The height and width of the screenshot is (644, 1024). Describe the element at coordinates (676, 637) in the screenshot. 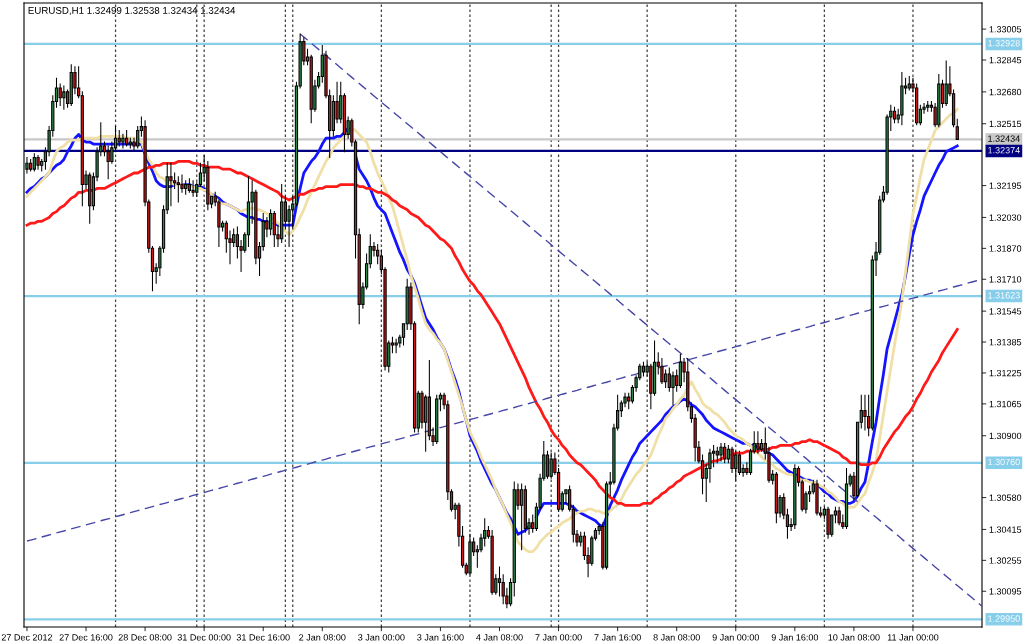

I see `x-tick-label: 8 Jan 08:00` at that location.